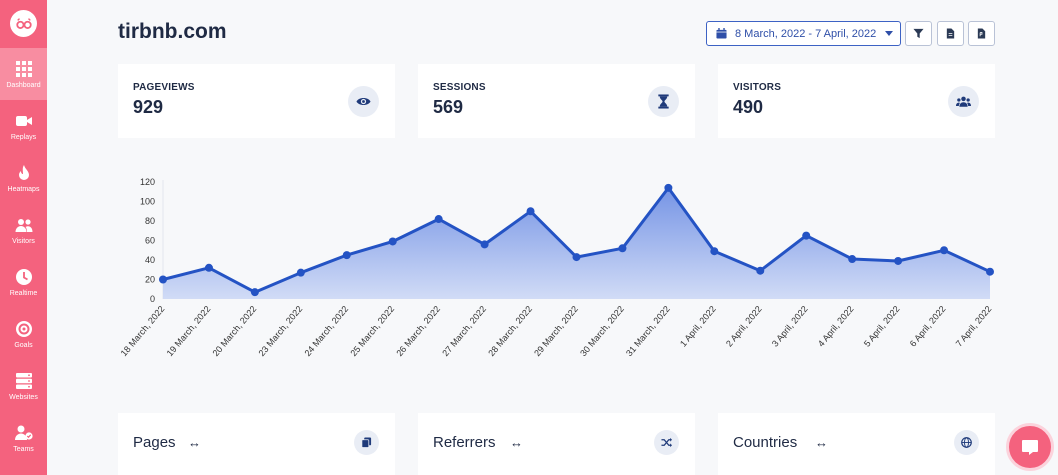 The width and height of the screenshot is (1058, 475). I want to click on file-icon, so click(950, 33).